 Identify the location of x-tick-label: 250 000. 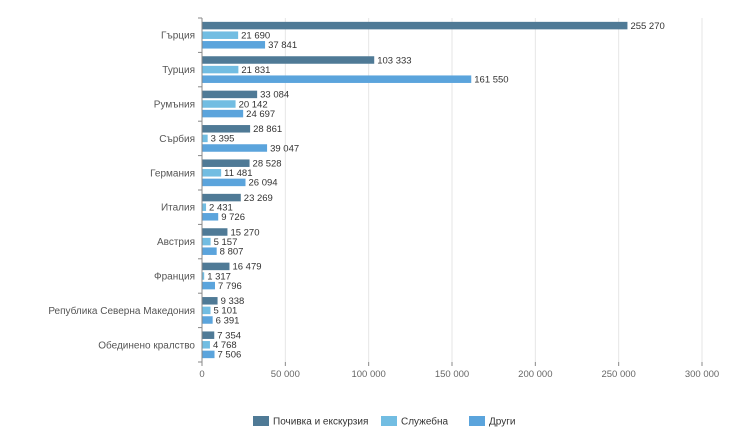
(618, 374).